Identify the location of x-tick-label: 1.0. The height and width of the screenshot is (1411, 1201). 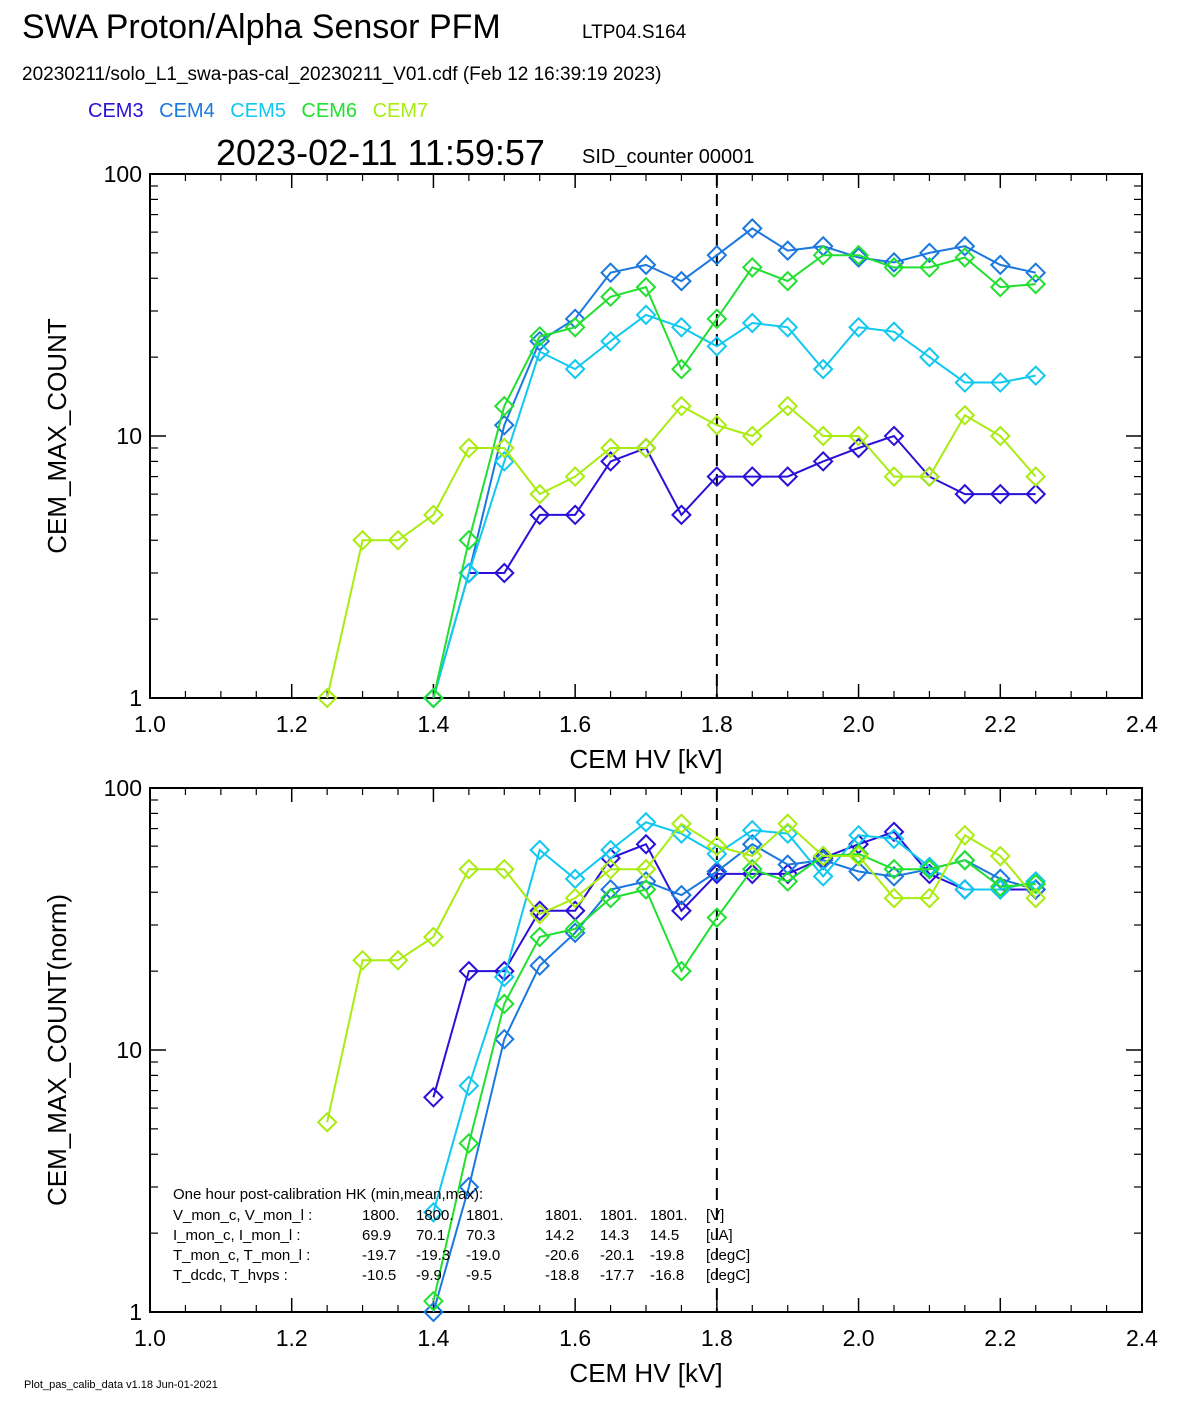
(150, 1338).